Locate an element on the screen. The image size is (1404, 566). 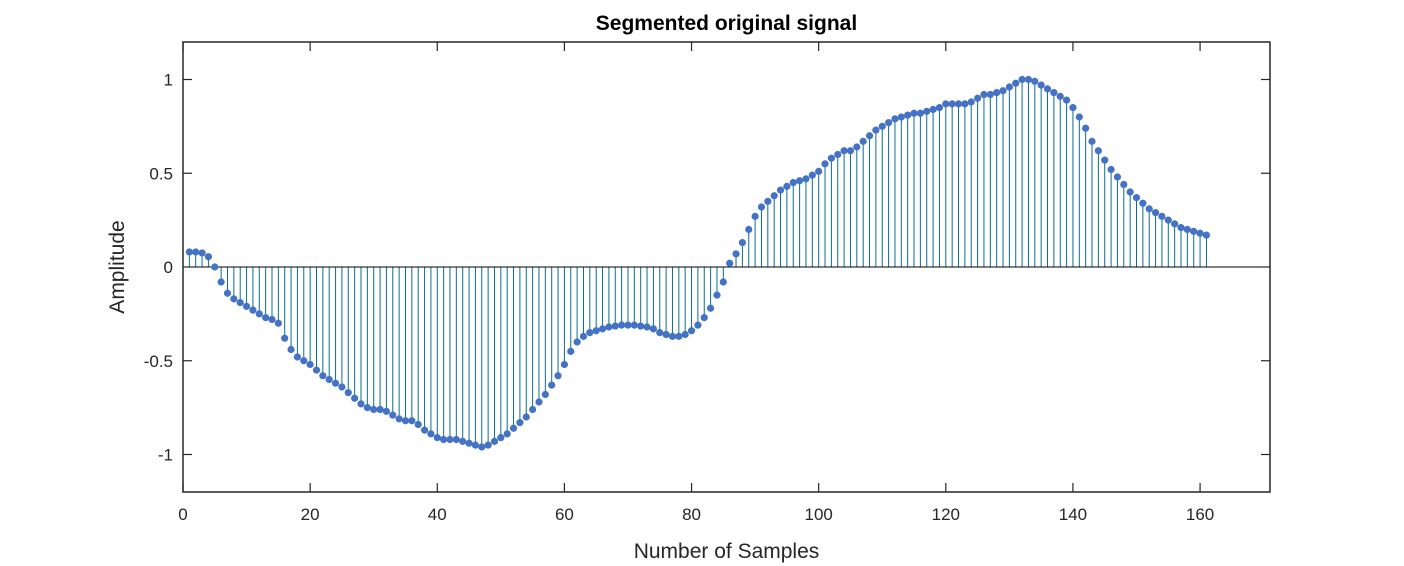
x-tick-label: 0 is located at coordinates (182, 514).